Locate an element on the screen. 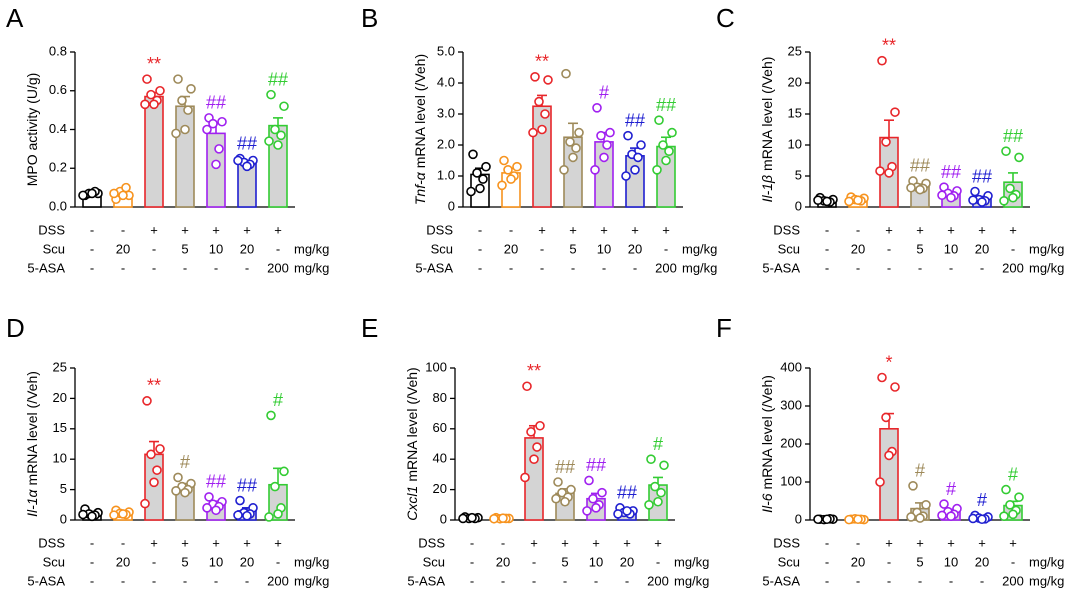  significance-label: * is located at coordinates (888, 362).